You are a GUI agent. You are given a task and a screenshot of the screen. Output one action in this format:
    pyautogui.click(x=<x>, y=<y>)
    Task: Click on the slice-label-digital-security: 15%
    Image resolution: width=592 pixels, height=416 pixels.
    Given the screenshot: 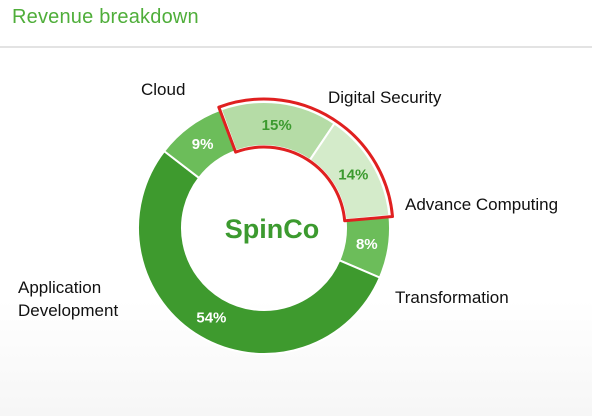 What is the action you would take?
    pyautogui.click(x=277, y=125)
    